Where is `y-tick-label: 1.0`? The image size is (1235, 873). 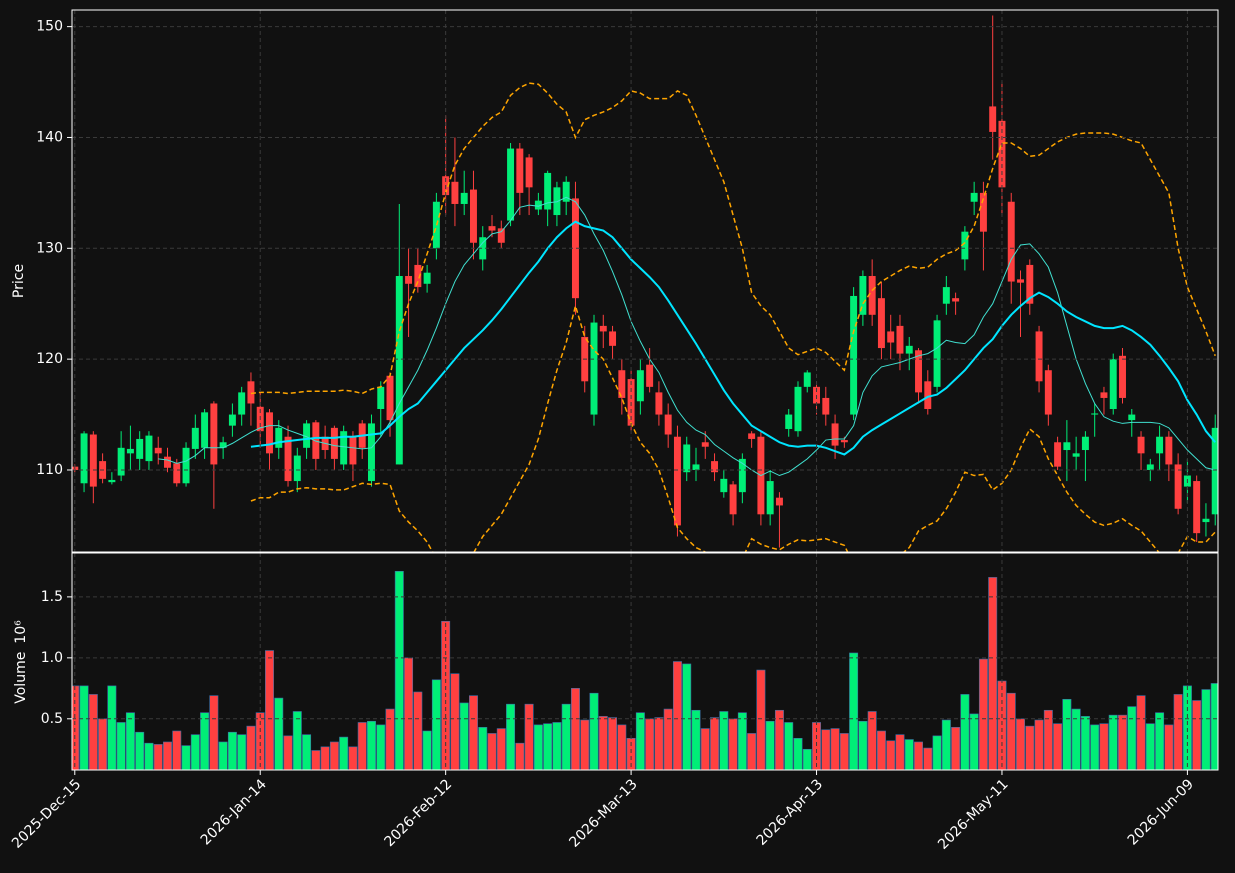 y-tick-label: 1.0 is located at coordinates (52, 658).